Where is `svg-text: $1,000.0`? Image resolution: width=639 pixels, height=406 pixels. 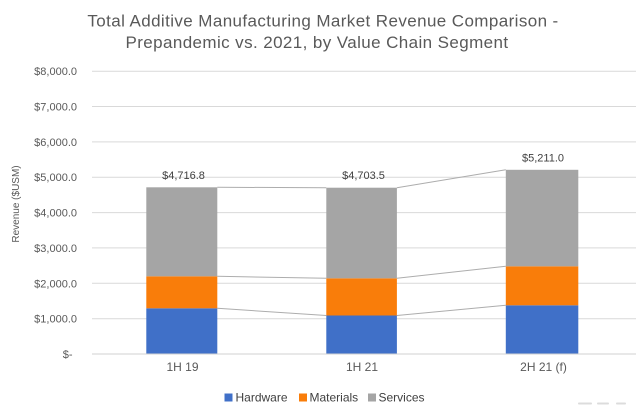
svg-text: $1,000.0 is located at coordinates (55, 320).